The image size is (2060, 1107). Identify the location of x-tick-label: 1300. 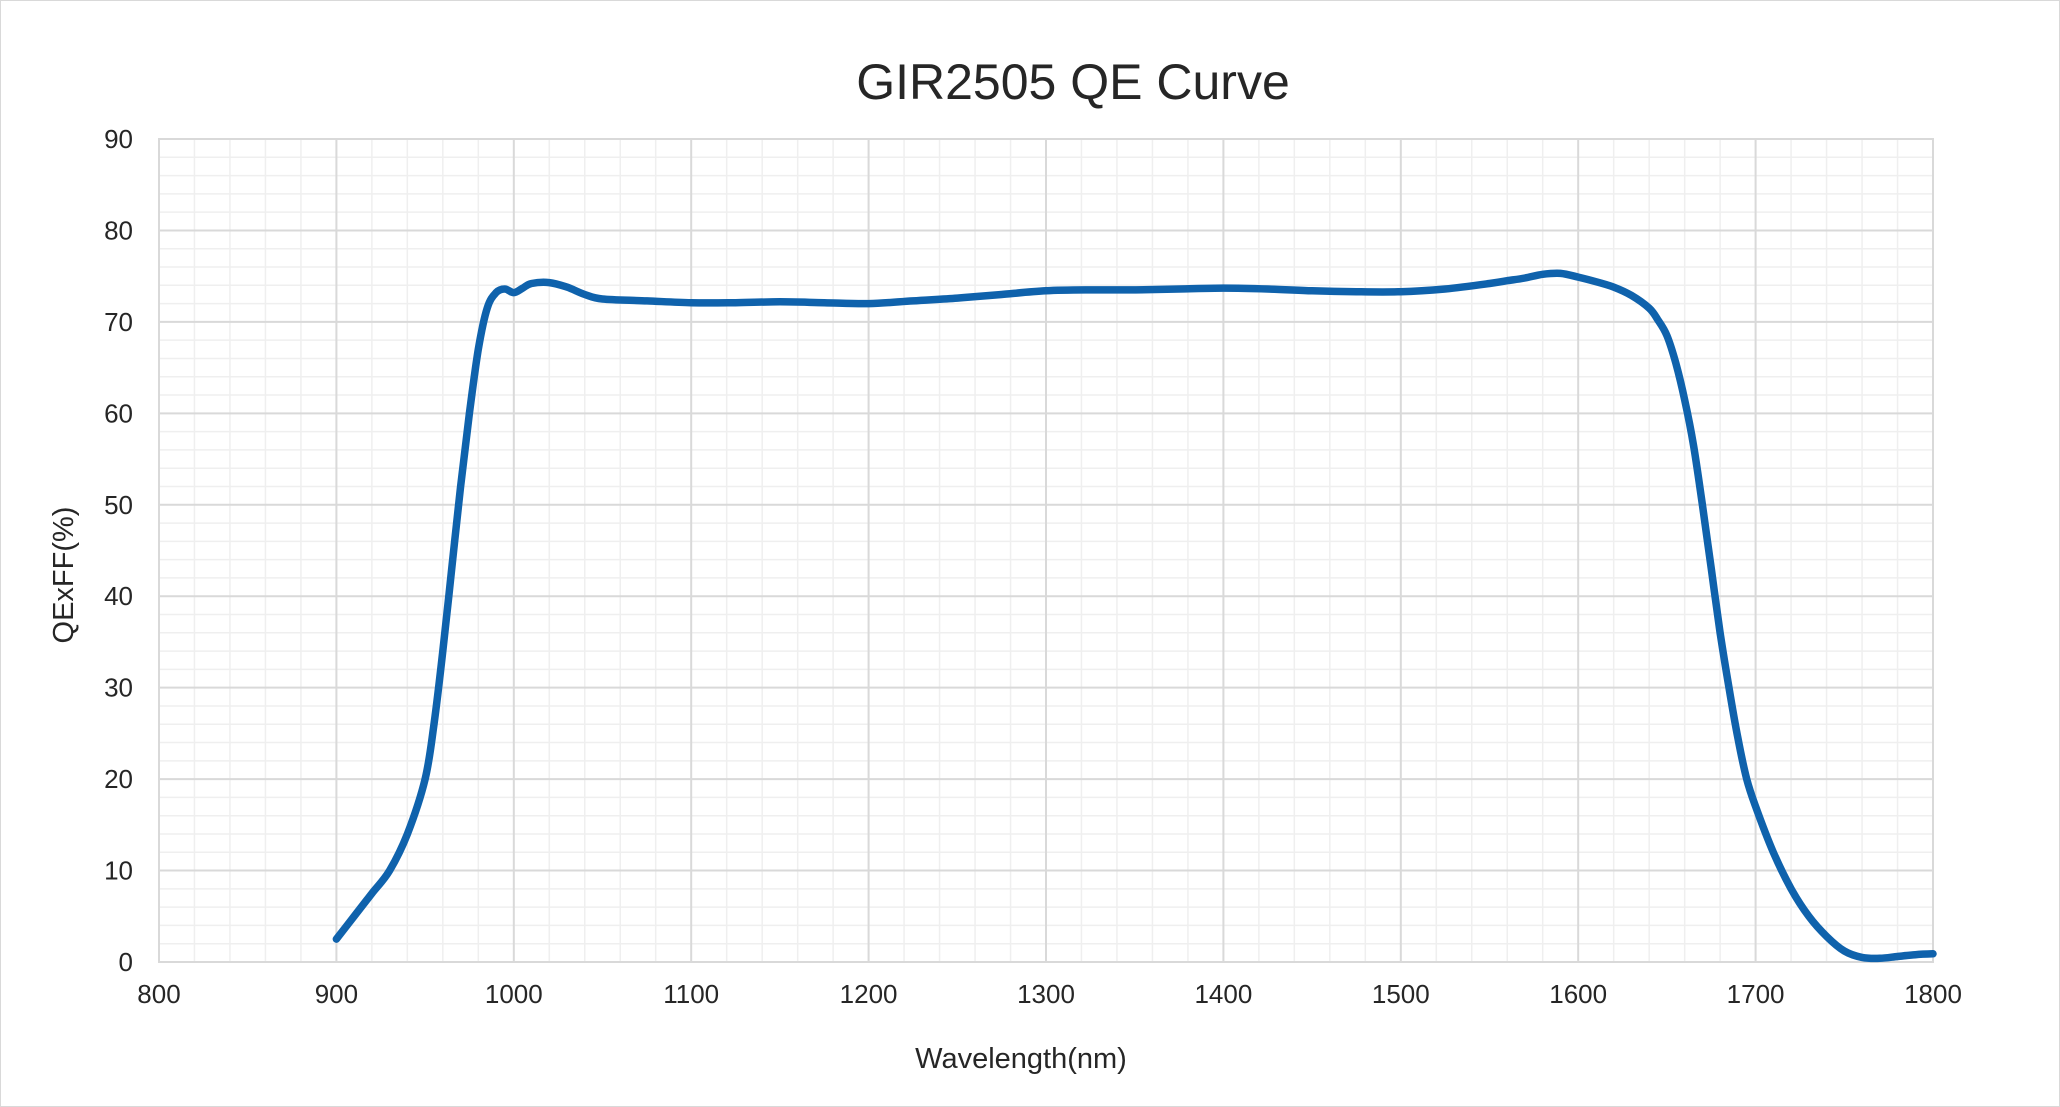
(1046, 994).